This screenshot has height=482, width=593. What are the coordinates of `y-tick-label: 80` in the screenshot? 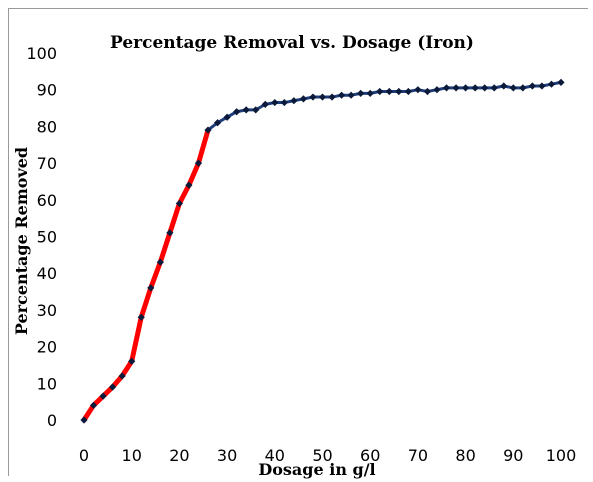 It's located at (47, 126).